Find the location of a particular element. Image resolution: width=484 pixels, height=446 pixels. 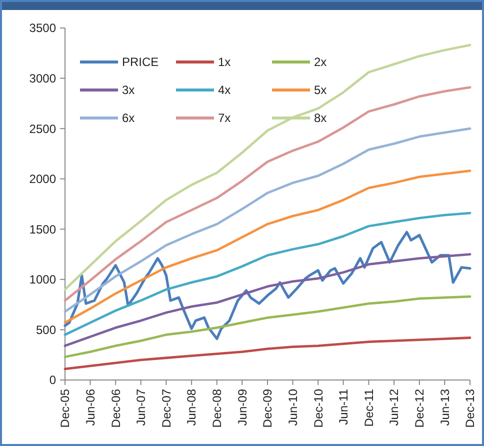

x-tick-label: Dec-06 is located at coordinates (115, 408).